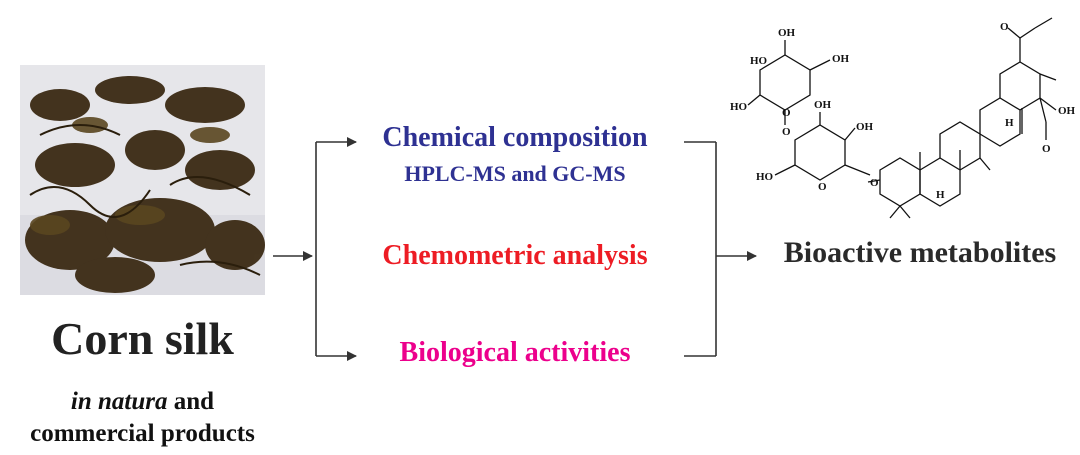 Image resolution: width=1080 pixels, height=455 pixels. What do you see at coordinates (1009, 123) in the screenshot?
I see `mol-label-h2: H` at bounding box center [1009, 123].